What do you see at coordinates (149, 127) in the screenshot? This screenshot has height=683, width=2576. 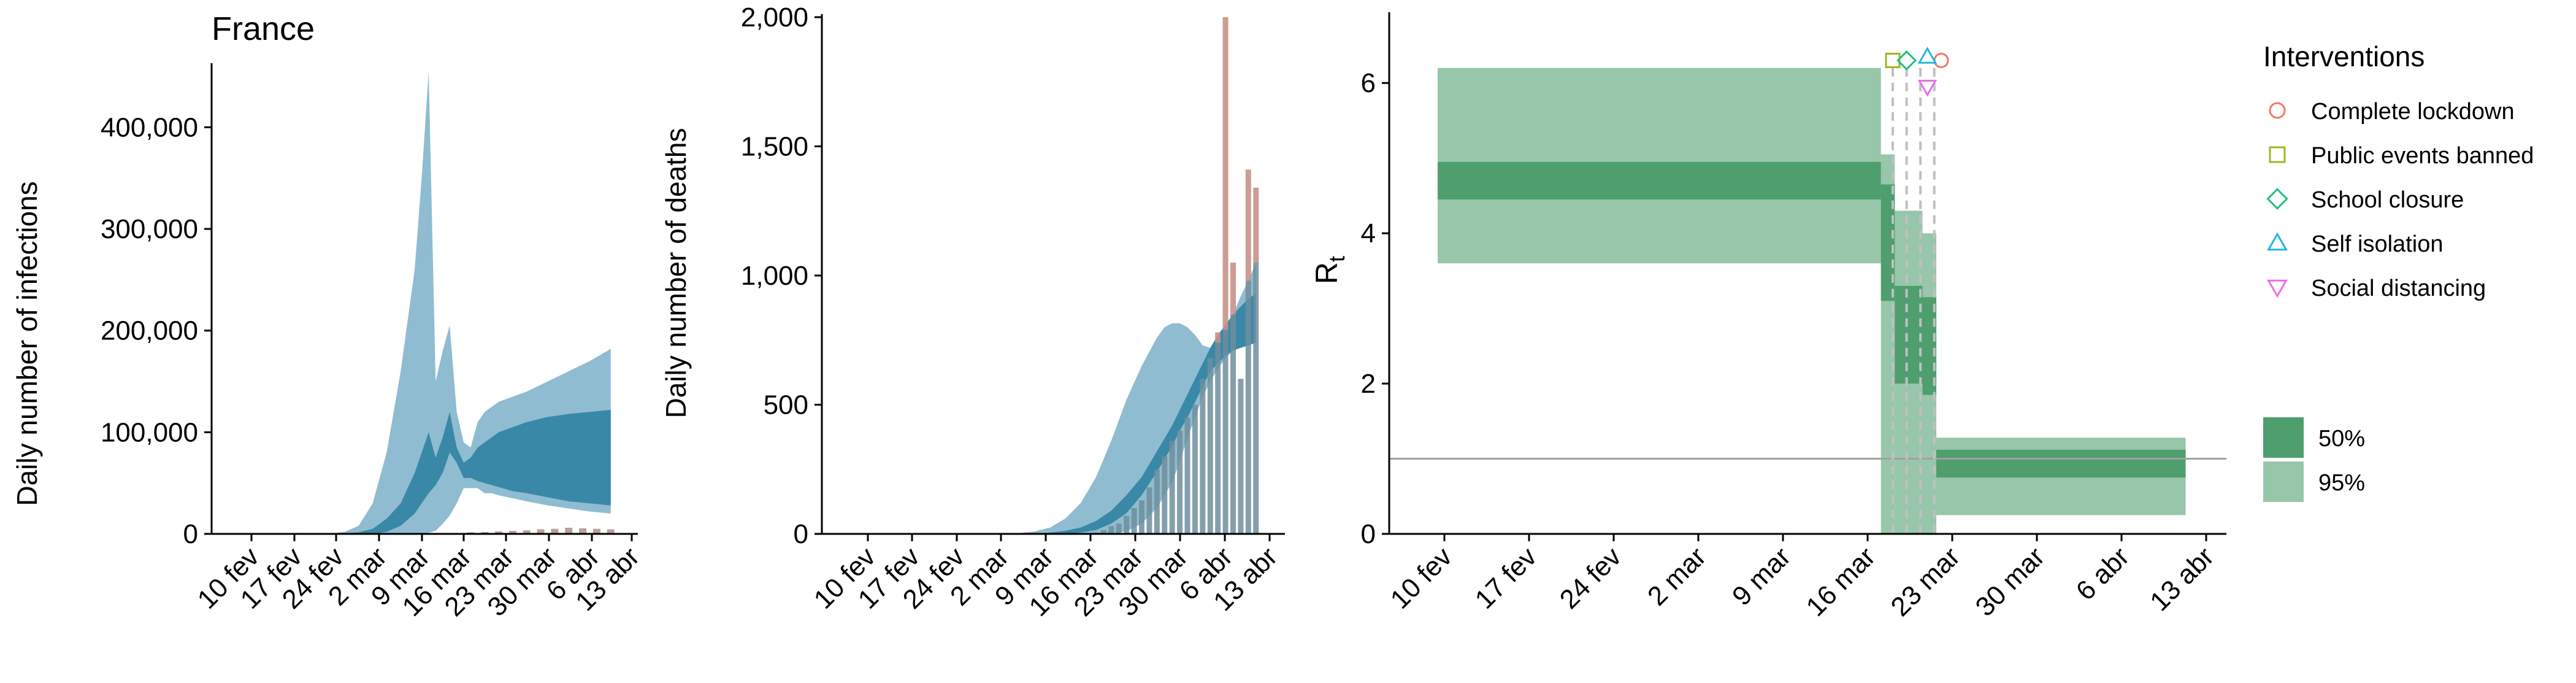 I see `y-tick-label: 400,000` at bounding box center [149, 127].